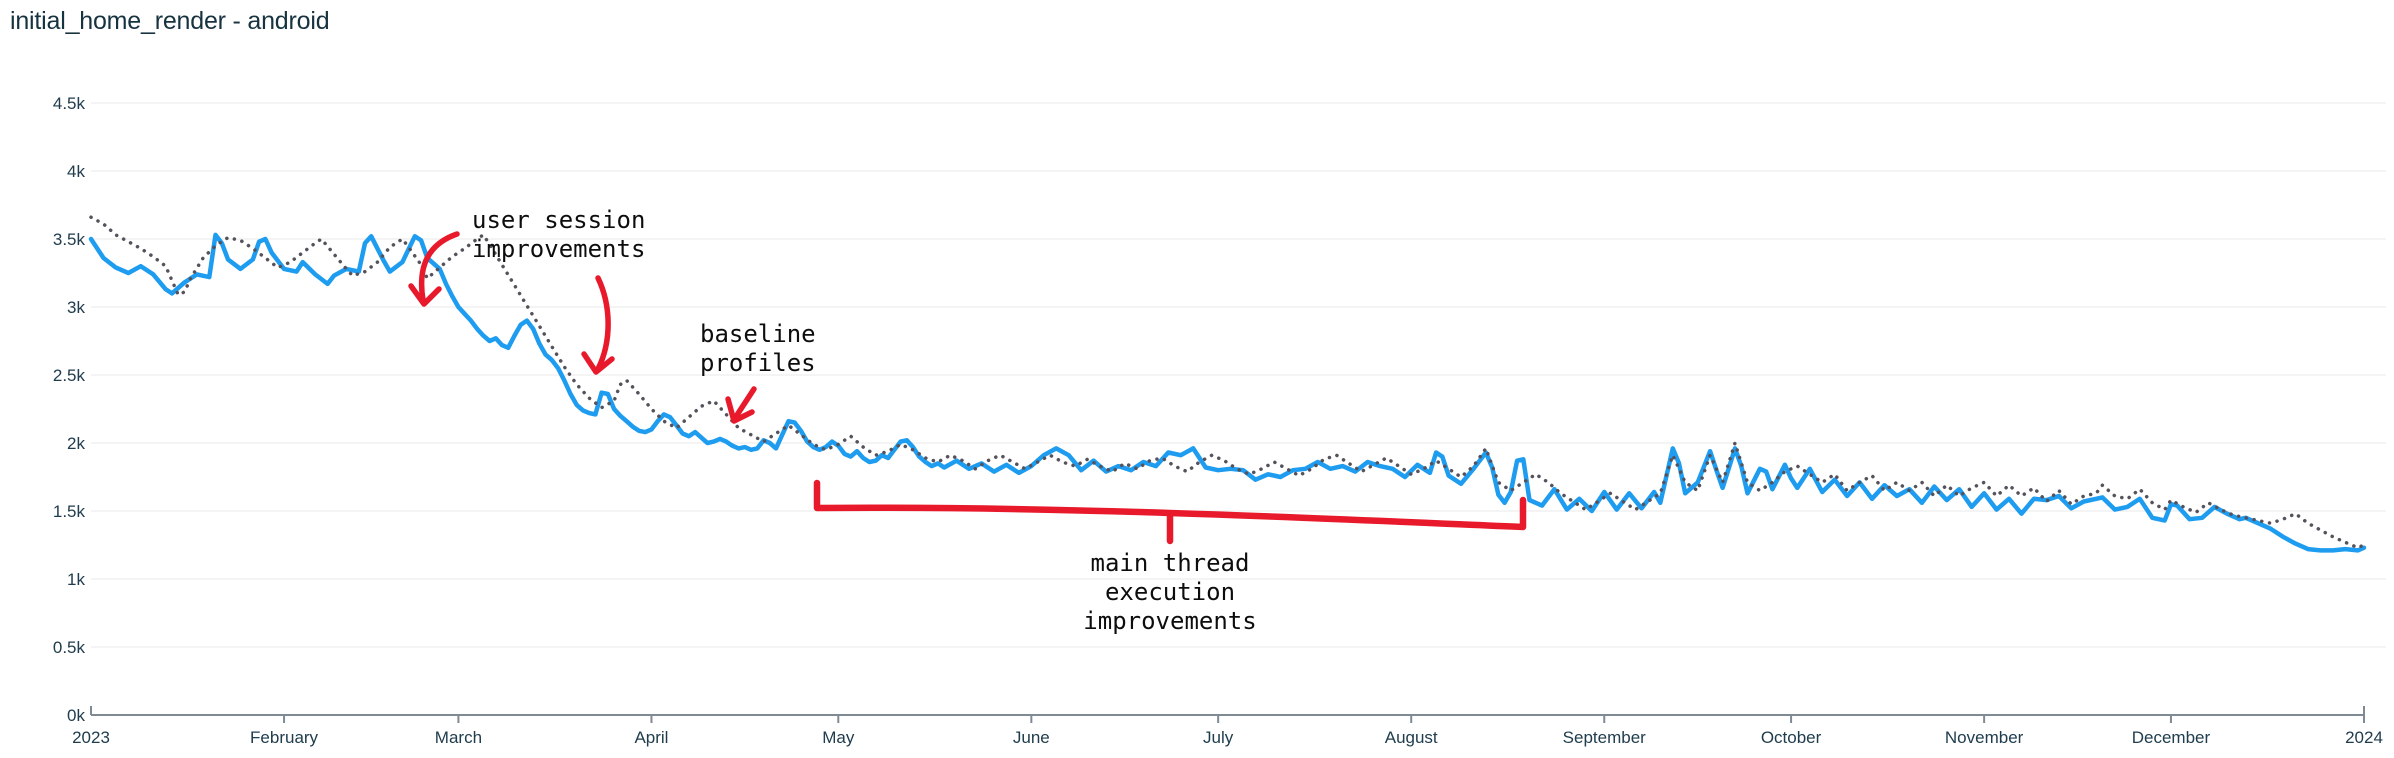 The image size is (2394, 758). I want to click on x-axis-label-July: July, so click(1218, 737).